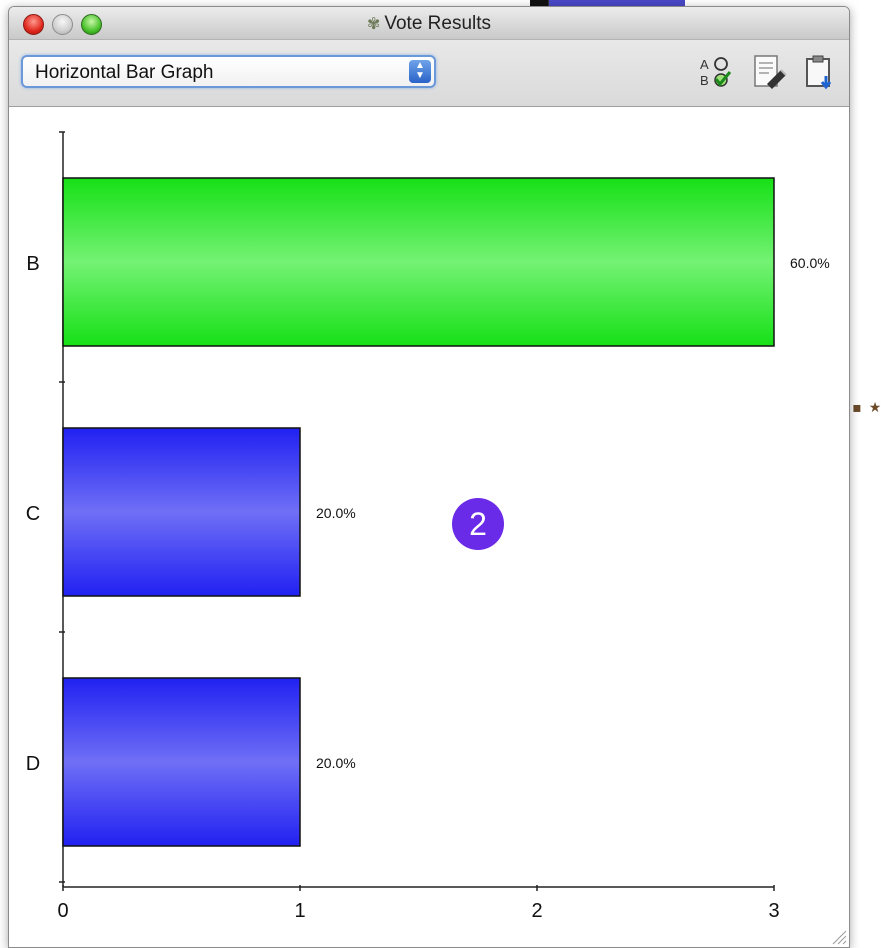 The image size is (887, 948). I want to click on value-label-C: 20.0%, so click(336, 513).